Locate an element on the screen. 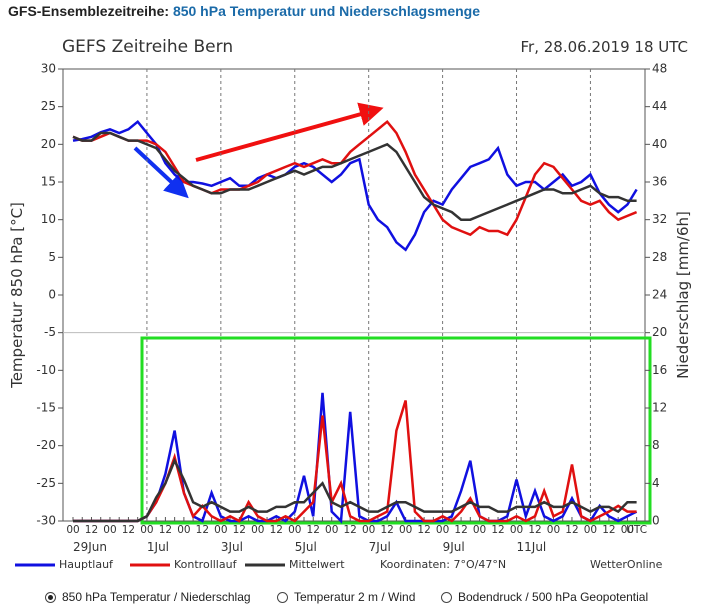  date-label: 3Jul is located at coordinates (232, 547).